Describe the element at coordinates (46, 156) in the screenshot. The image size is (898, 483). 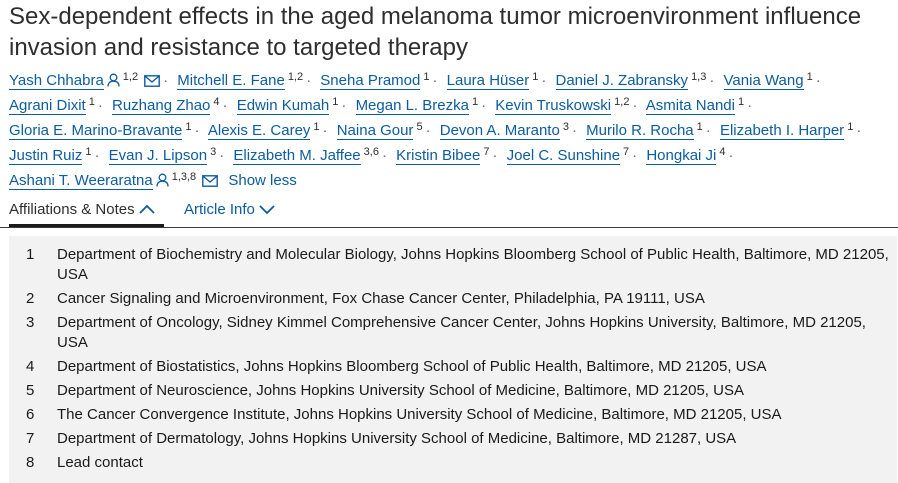
I see `author-name-link: Justin Ruiz` at that location.